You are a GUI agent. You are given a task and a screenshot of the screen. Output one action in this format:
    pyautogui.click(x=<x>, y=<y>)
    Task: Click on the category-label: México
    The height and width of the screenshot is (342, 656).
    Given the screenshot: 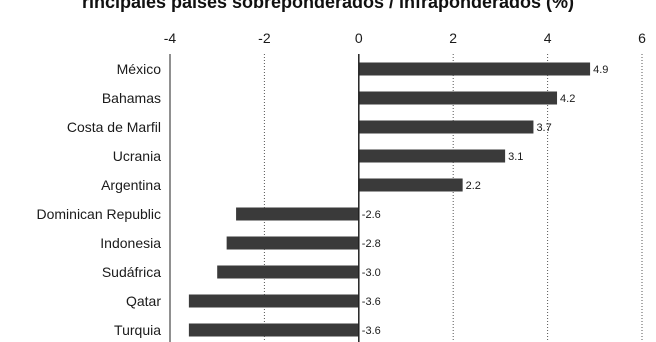 What is the action you would take?
    pyautogui.click(x=139, y=69)
    